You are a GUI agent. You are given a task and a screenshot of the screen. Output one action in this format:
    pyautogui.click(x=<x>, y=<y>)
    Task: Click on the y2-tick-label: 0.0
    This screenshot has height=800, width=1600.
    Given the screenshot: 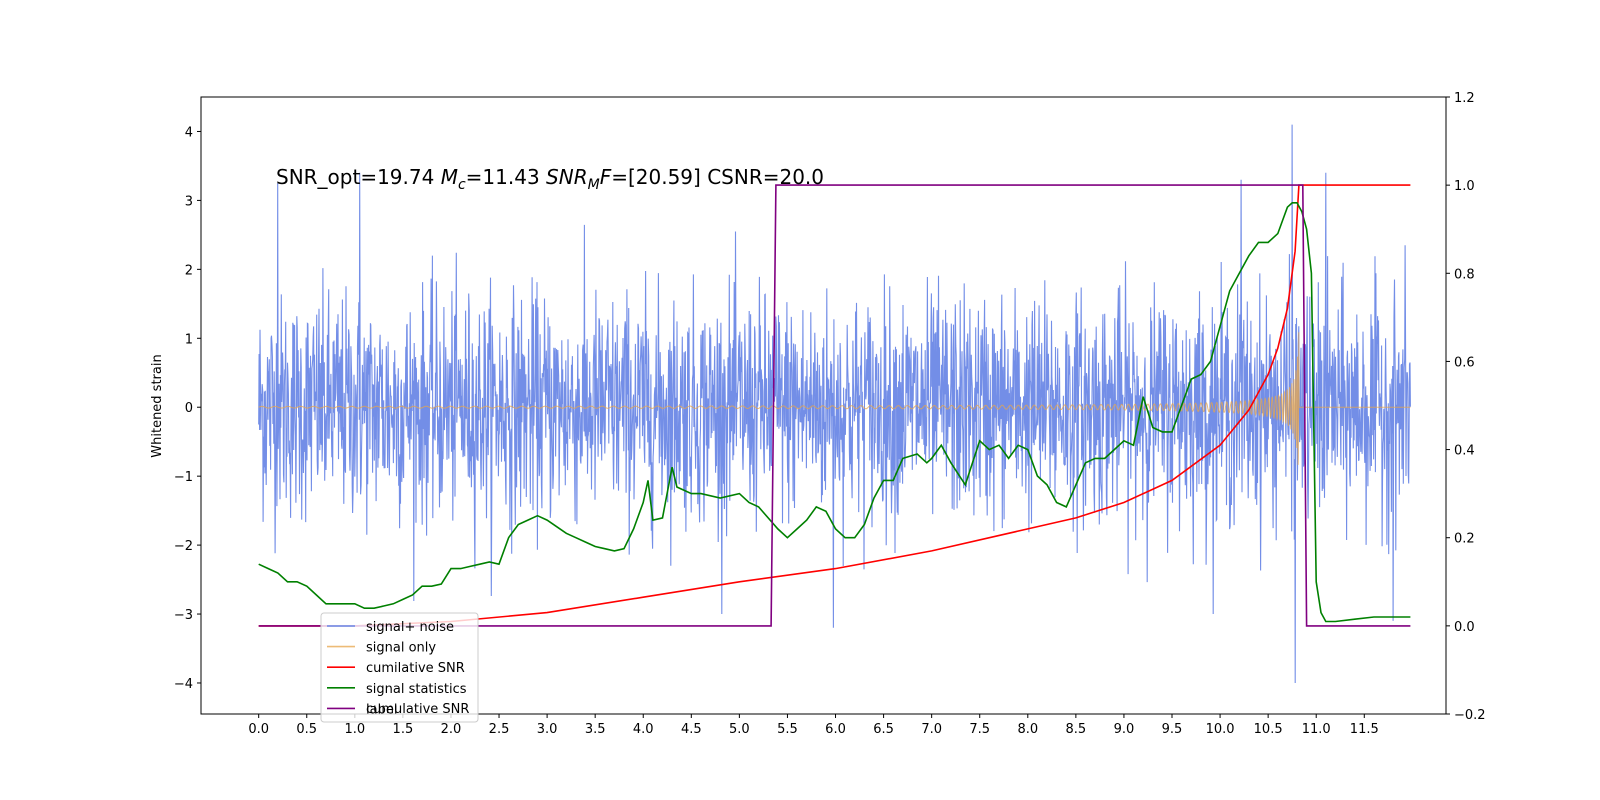 What is the action you would take?
    pyautogui.click(x=1464, y=627)
    